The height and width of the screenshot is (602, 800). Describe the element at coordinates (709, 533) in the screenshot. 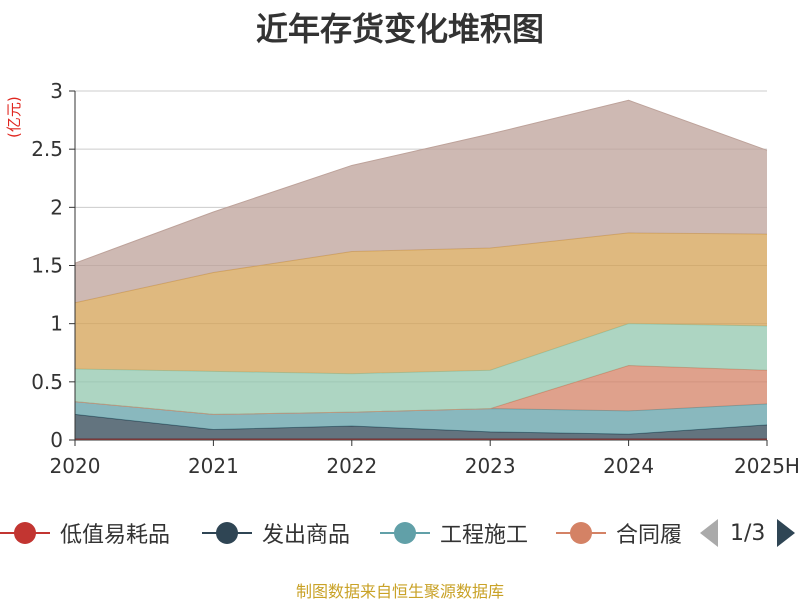

I see `prev-page-icon` at that location.